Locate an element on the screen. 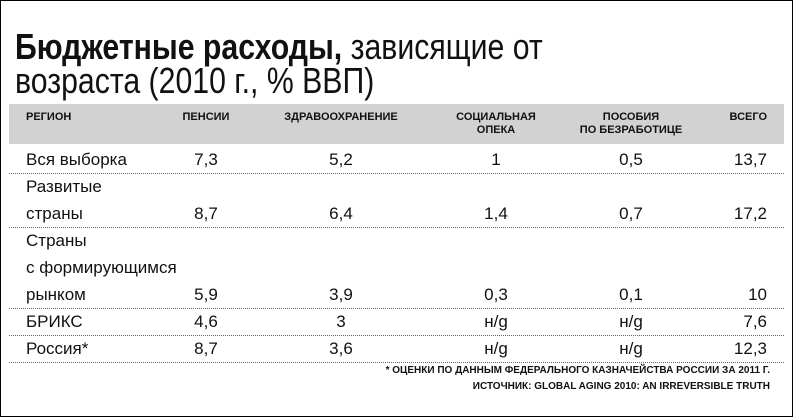  header-band is located at coordinates (396, 124).